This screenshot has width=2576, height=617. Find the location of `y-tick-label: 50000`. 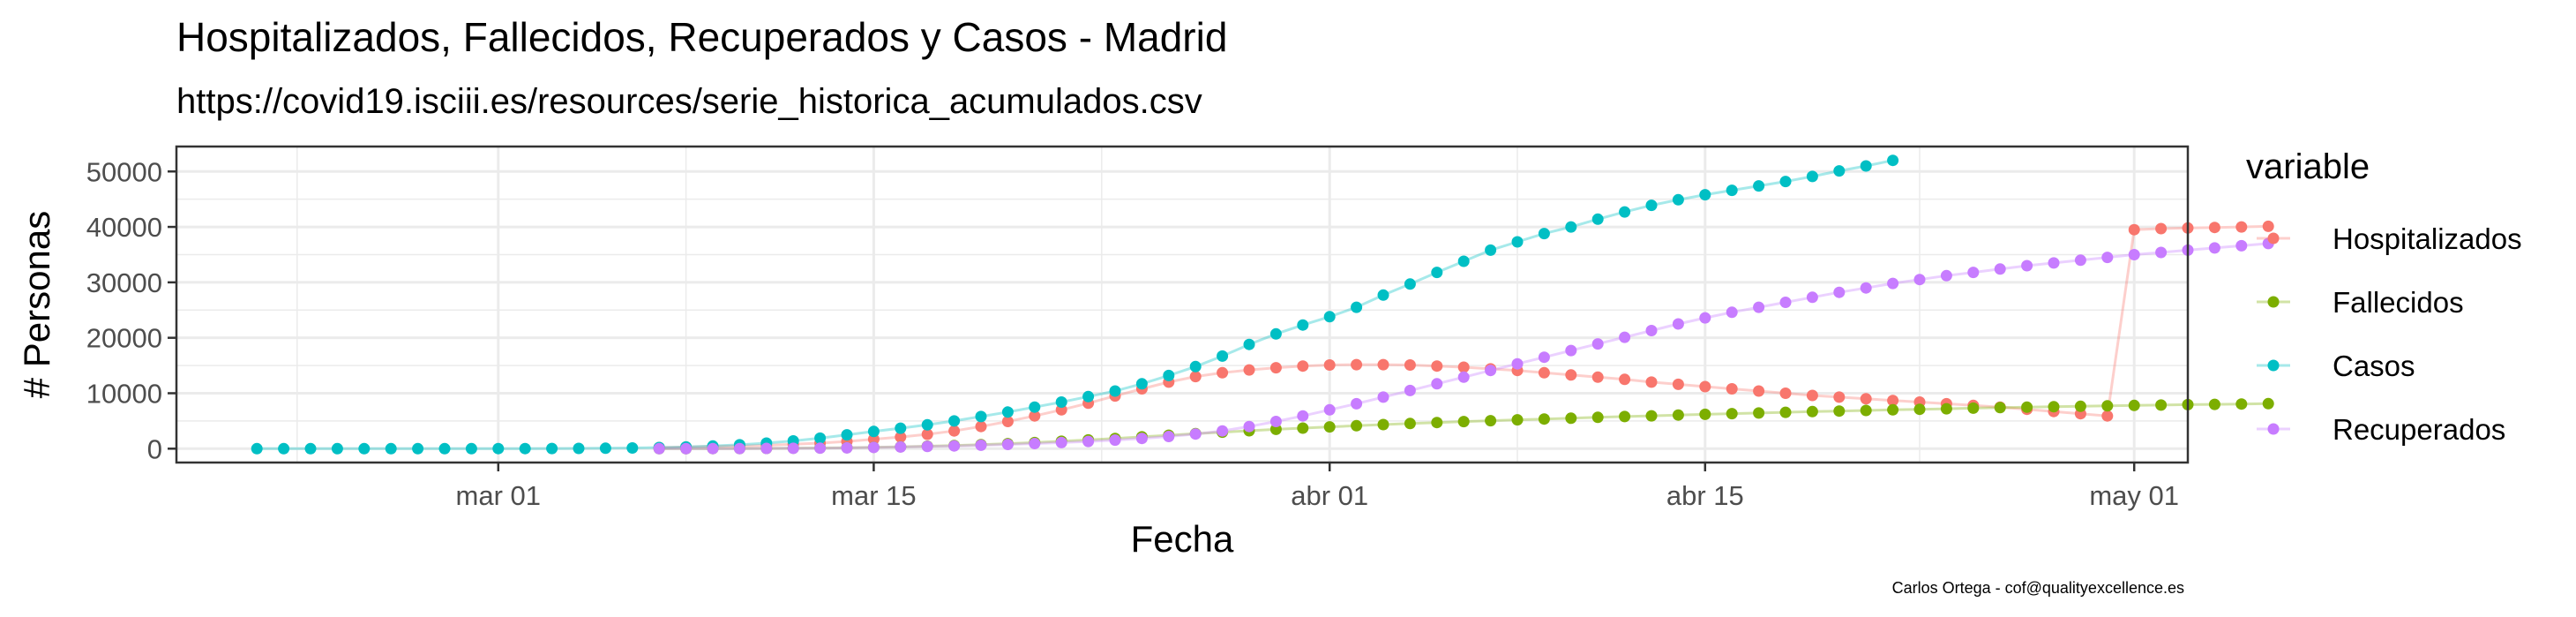

y-tick-label: 50000 is located at coordinates (124, 171).